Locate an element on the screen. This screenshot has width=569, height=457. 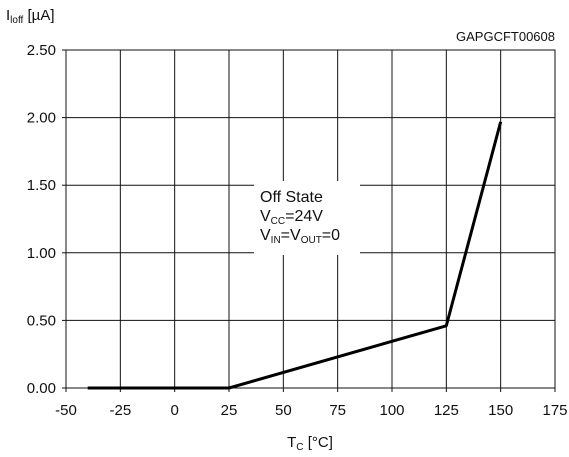
x-tick-label: 175 is located at coordinates (554, 410).